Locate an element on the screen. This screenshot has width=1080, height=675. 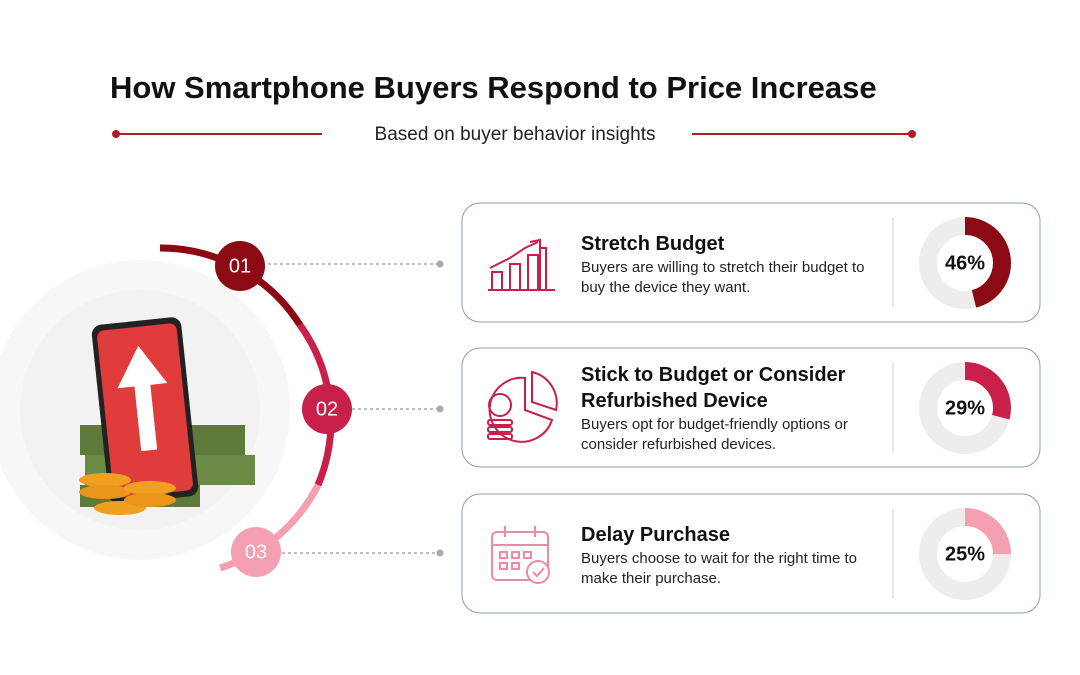
step-number: 01 is located at coordinates (240, 266).